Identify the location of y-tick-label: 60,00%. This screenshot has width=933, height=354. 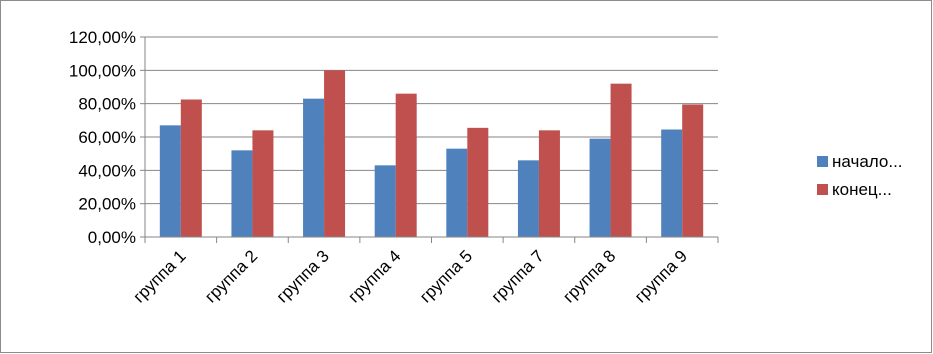
(107, 137).